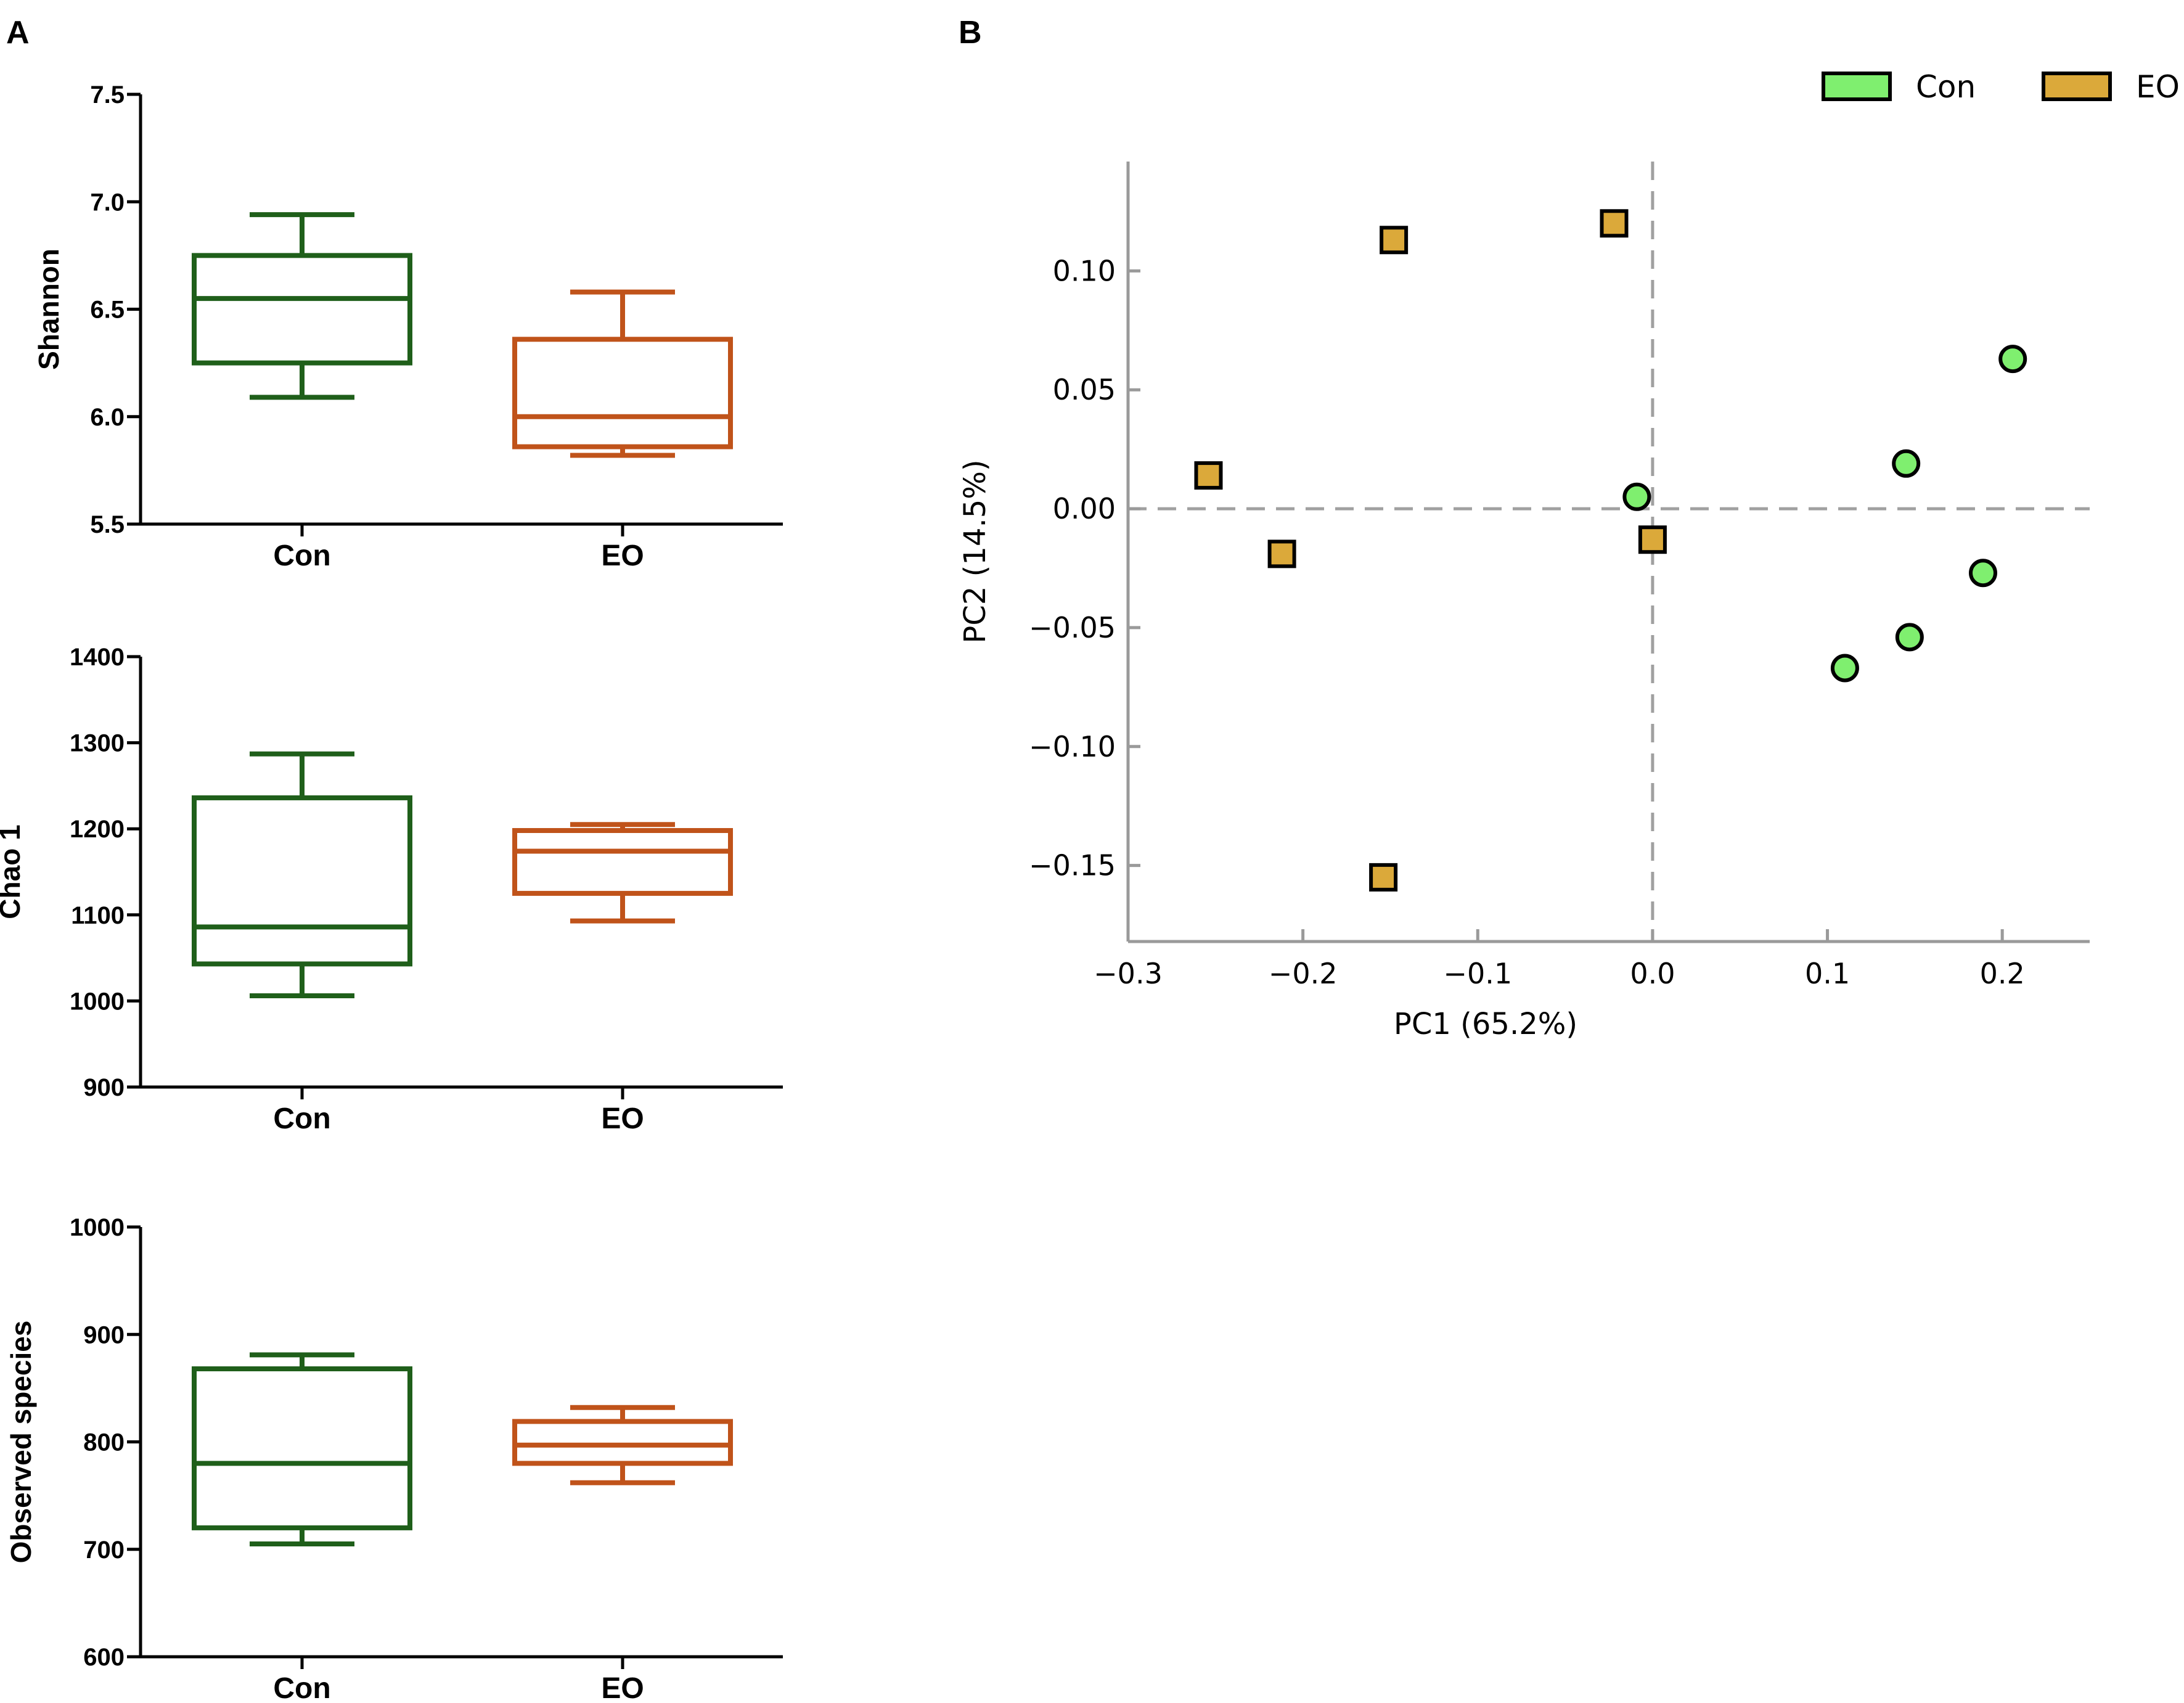 This screenshot has height=1703, width=2184. I want to click on shannon-x-label-eo: EO, so click(622, 556).